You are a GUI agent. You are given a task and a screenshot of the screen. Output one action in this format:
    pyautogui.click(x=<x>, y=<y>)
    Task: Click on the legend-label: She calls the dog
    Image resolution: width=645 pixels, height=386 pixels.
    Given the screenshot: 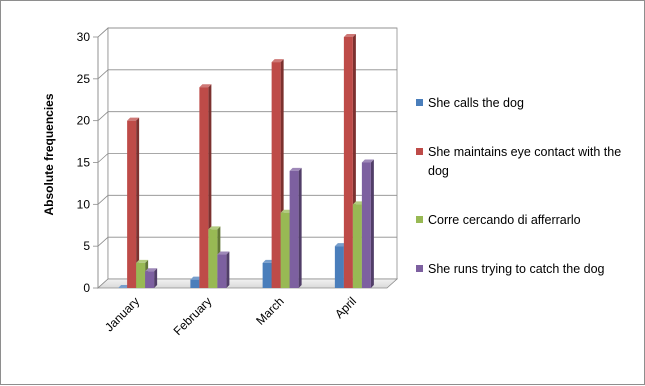 What is the action you would take?
    pyautogui.click(x=476, y=103)
    